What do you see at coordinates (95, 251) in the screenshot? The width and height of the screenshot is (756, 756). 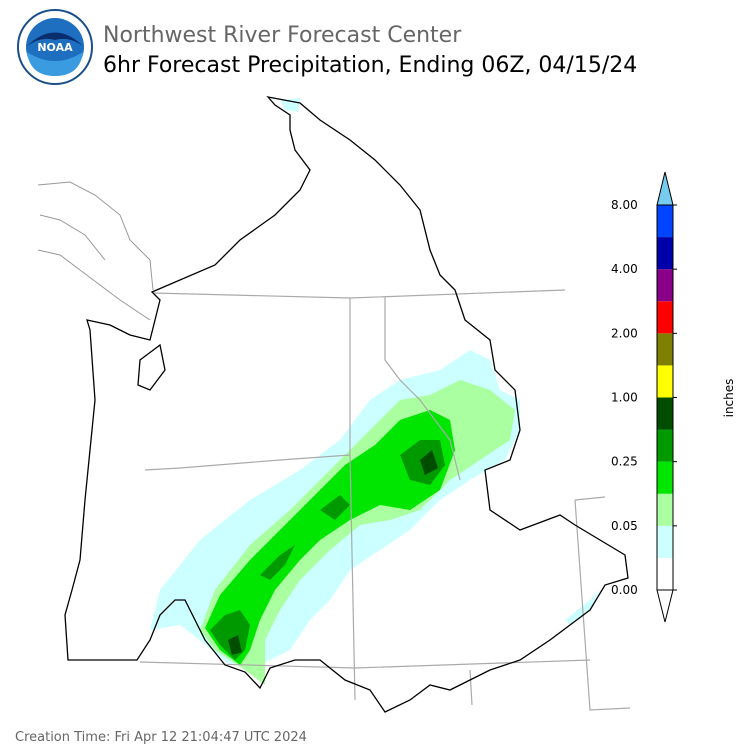 I see `coastline` at bounding box center [95, 251].